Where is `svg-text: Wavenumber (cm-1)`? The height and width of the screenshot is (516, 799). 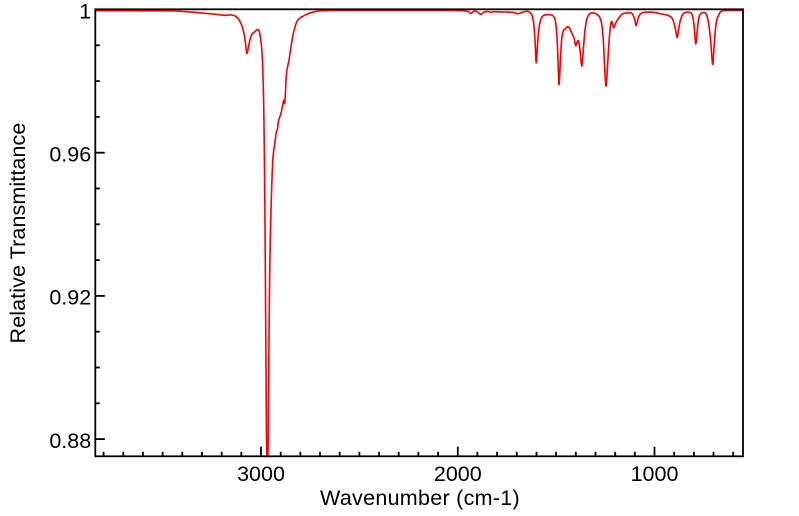
svg-text: Wavenumber (cm-1) is located at coordinates (420, 498).